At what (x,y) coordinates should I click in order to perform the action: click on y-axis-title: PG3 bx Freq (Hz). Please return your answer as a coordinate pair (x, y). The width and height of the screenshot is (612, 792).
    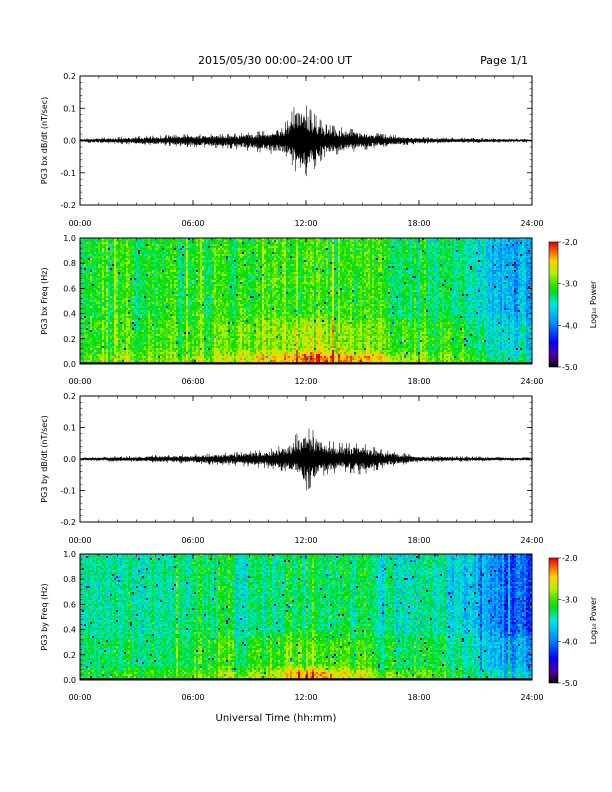
    Looking at the image, I should click on (44, 300).